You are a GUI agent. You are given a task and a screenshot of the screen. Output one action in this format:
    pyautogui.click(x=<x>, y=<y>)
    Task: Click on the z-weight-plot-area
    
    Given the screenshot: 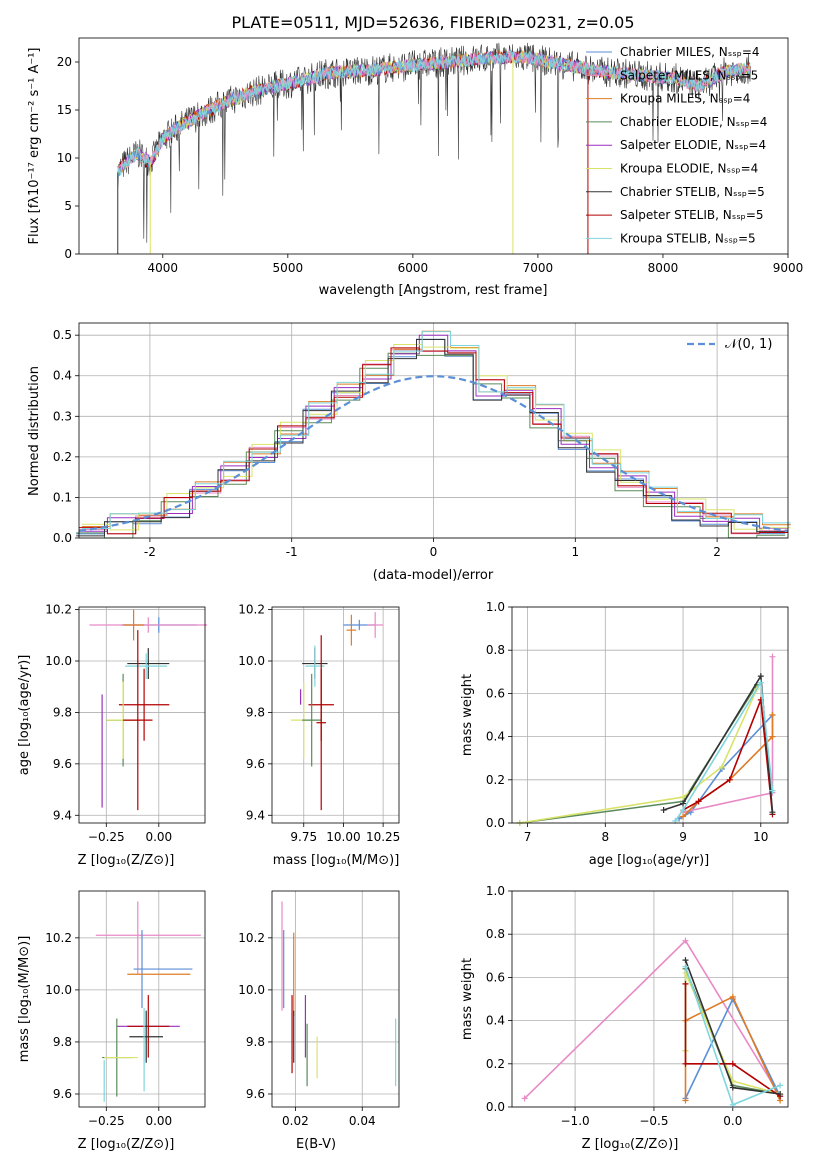 What is the action you would take?
    pyautogui.click(x=650, y=999)
    